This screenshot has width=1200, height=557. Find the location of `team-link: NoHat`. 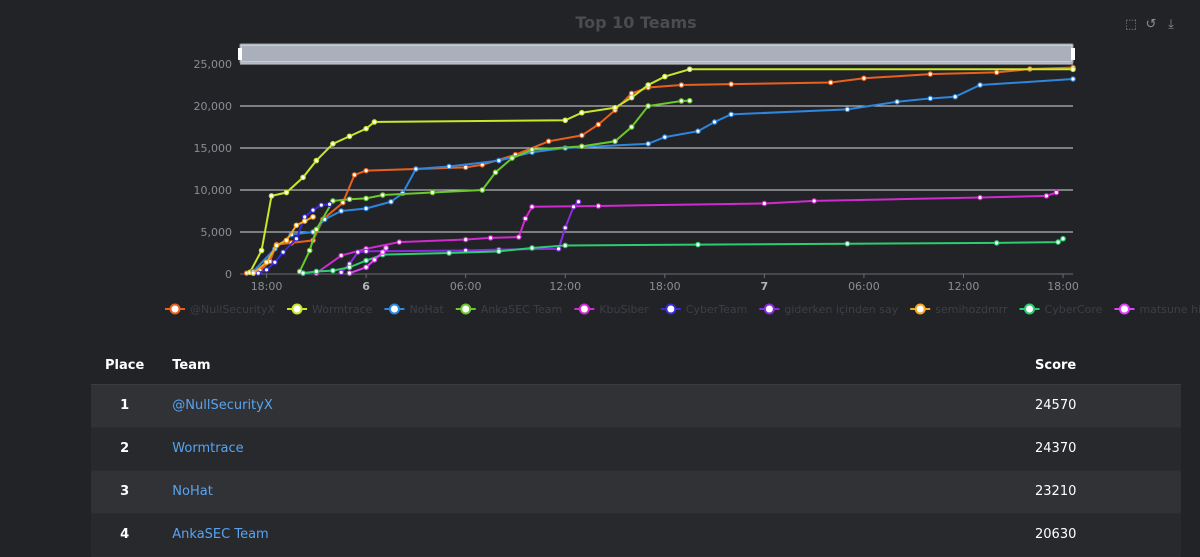

team-link: NoHat is located at coordinates (192, 491).